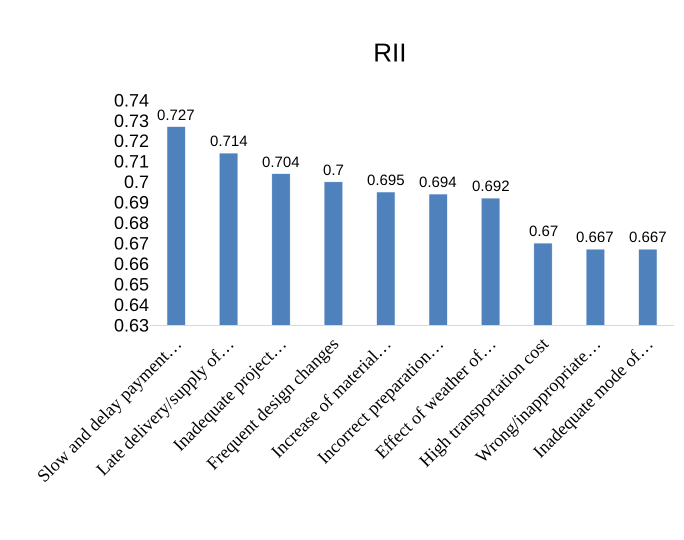 Image resolution: width=684 pixels, height=540 pixels. I want to click on y-tick-label: 0.72, so click(131, 141).